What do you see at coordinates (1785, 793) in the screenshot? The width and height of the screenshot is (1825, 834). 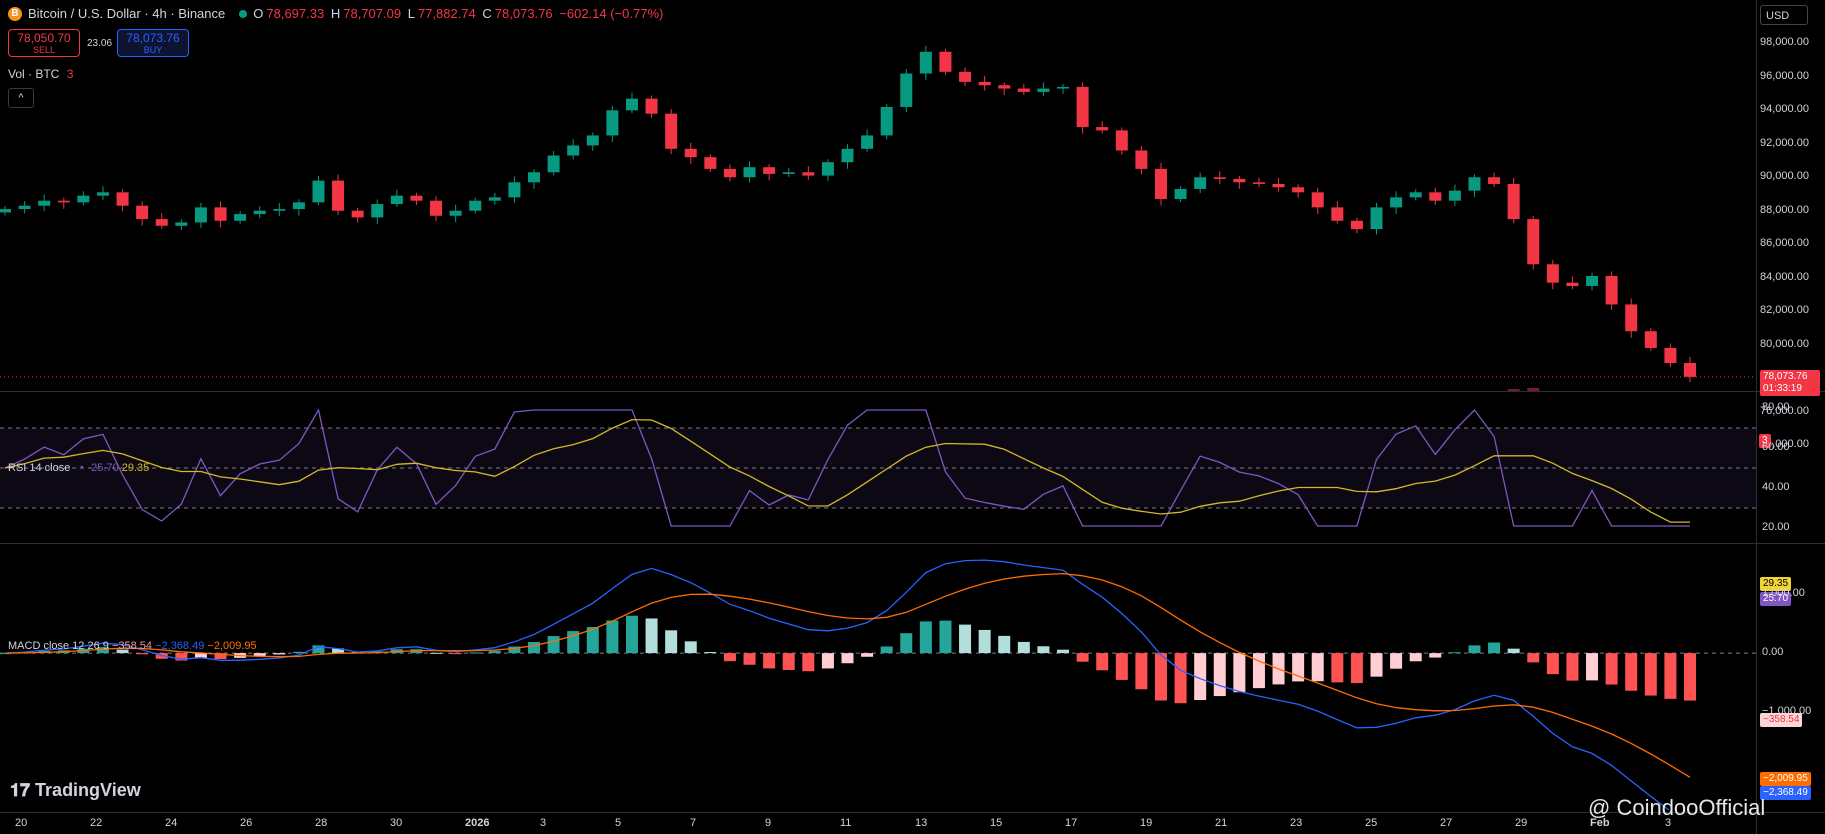 I see `macd-line-tag: −2,368.49` at bounding box center [1785, 793].